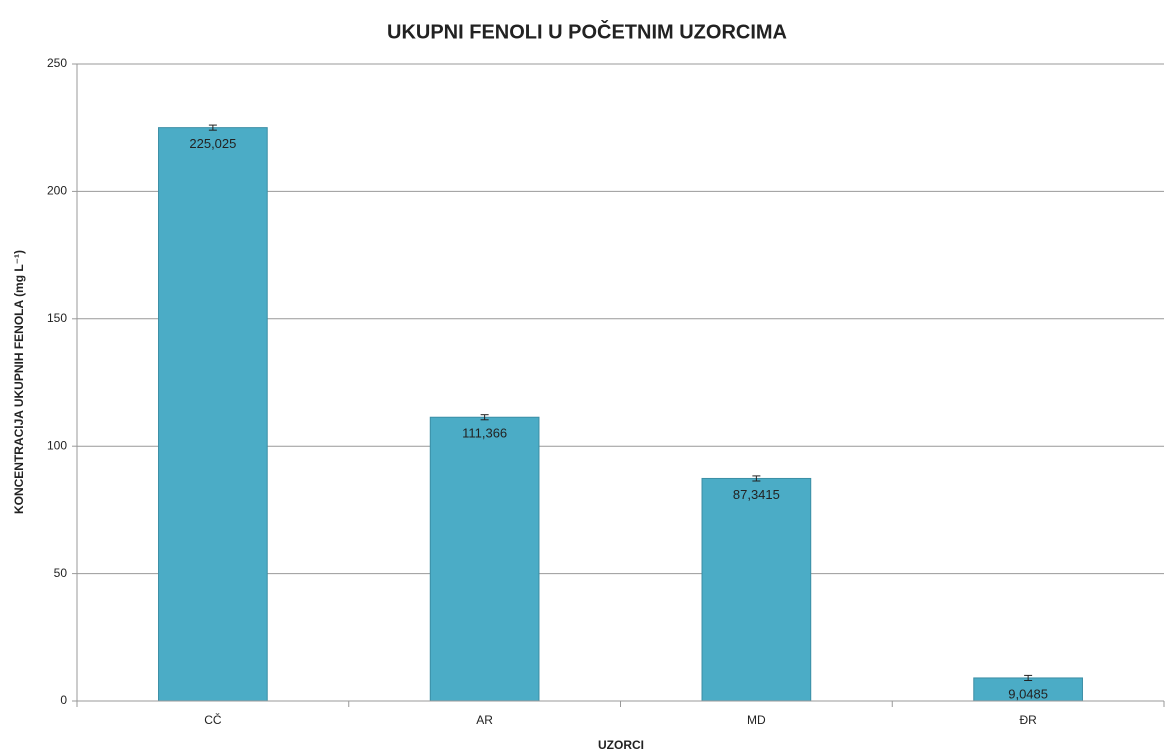 The height and width of the screenshot is (756, 1165). I want to click on y-tick-label: 250, so click(57, 63).